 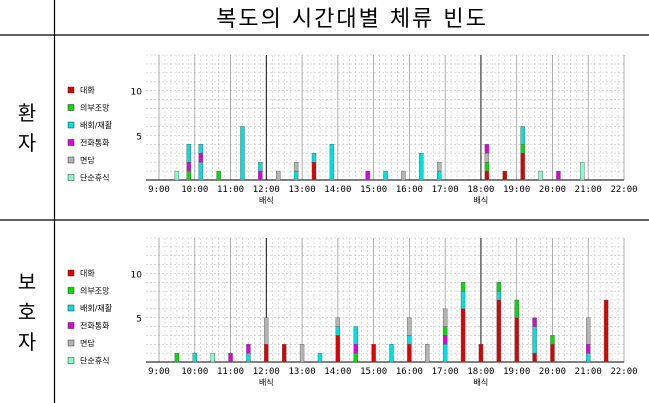 What do you see at coordinates (87, 90) in the screenshot?
I see `legend-label: 대화` at bounding box center [87, 90].